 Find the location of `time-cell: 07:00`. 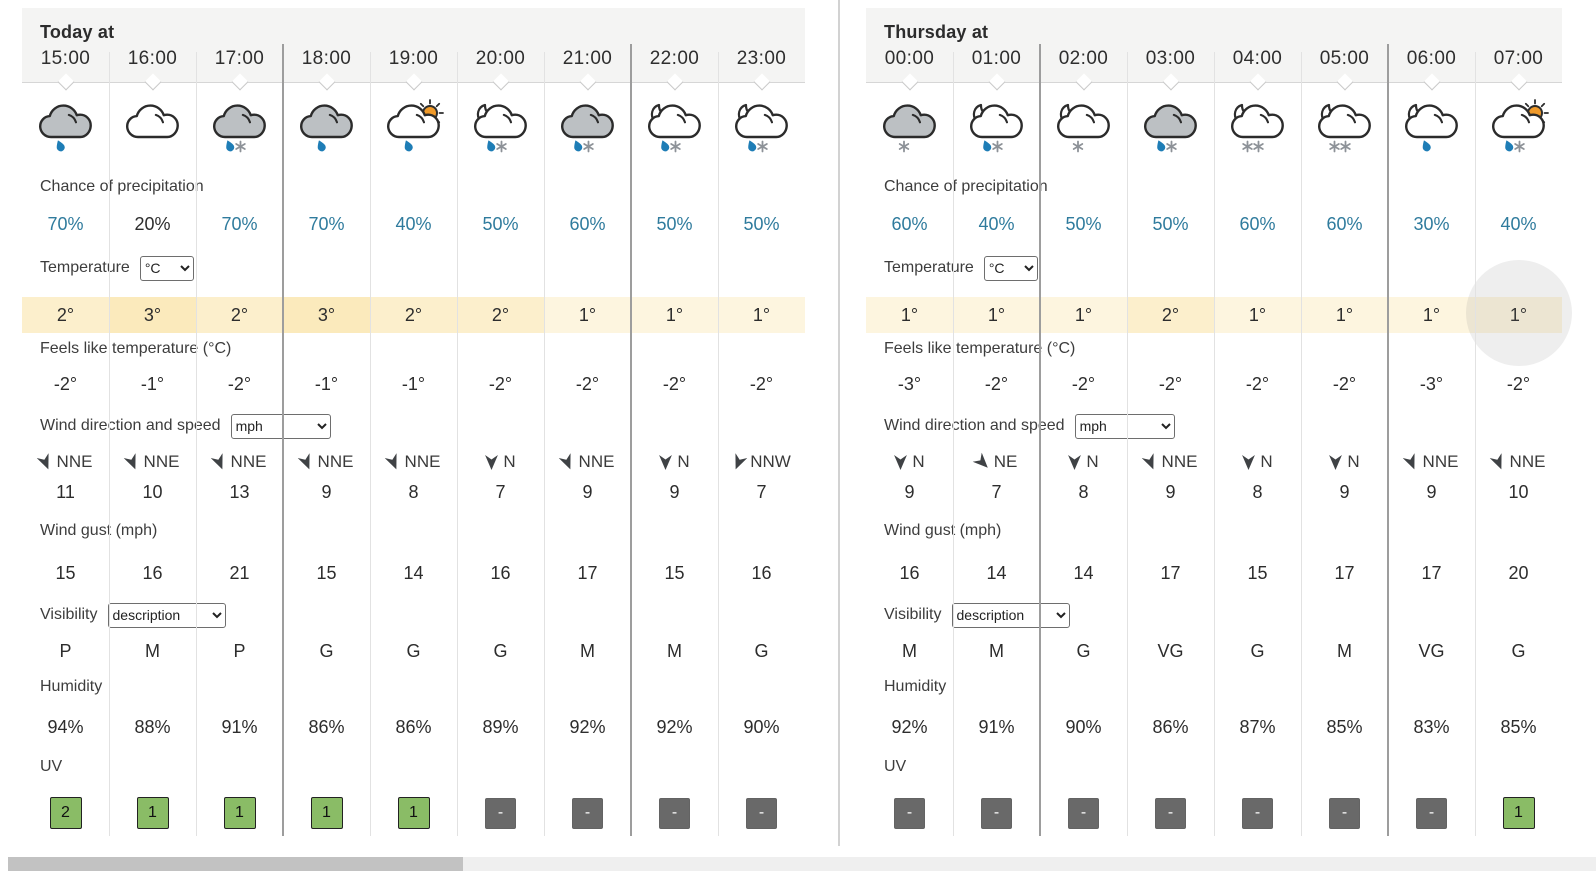

time-cell: 07:00 is located at coordinates (1518, 69).